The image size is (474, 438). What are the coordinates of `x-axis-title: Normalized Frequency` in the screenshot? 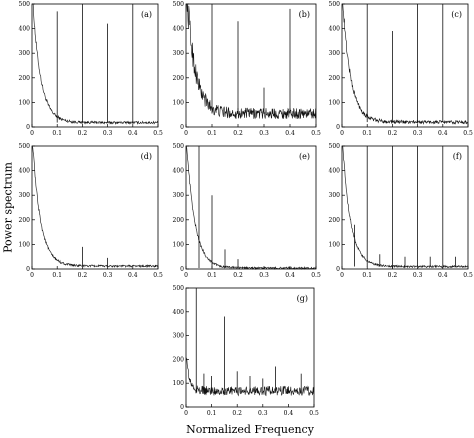 It's located at (250, 429).